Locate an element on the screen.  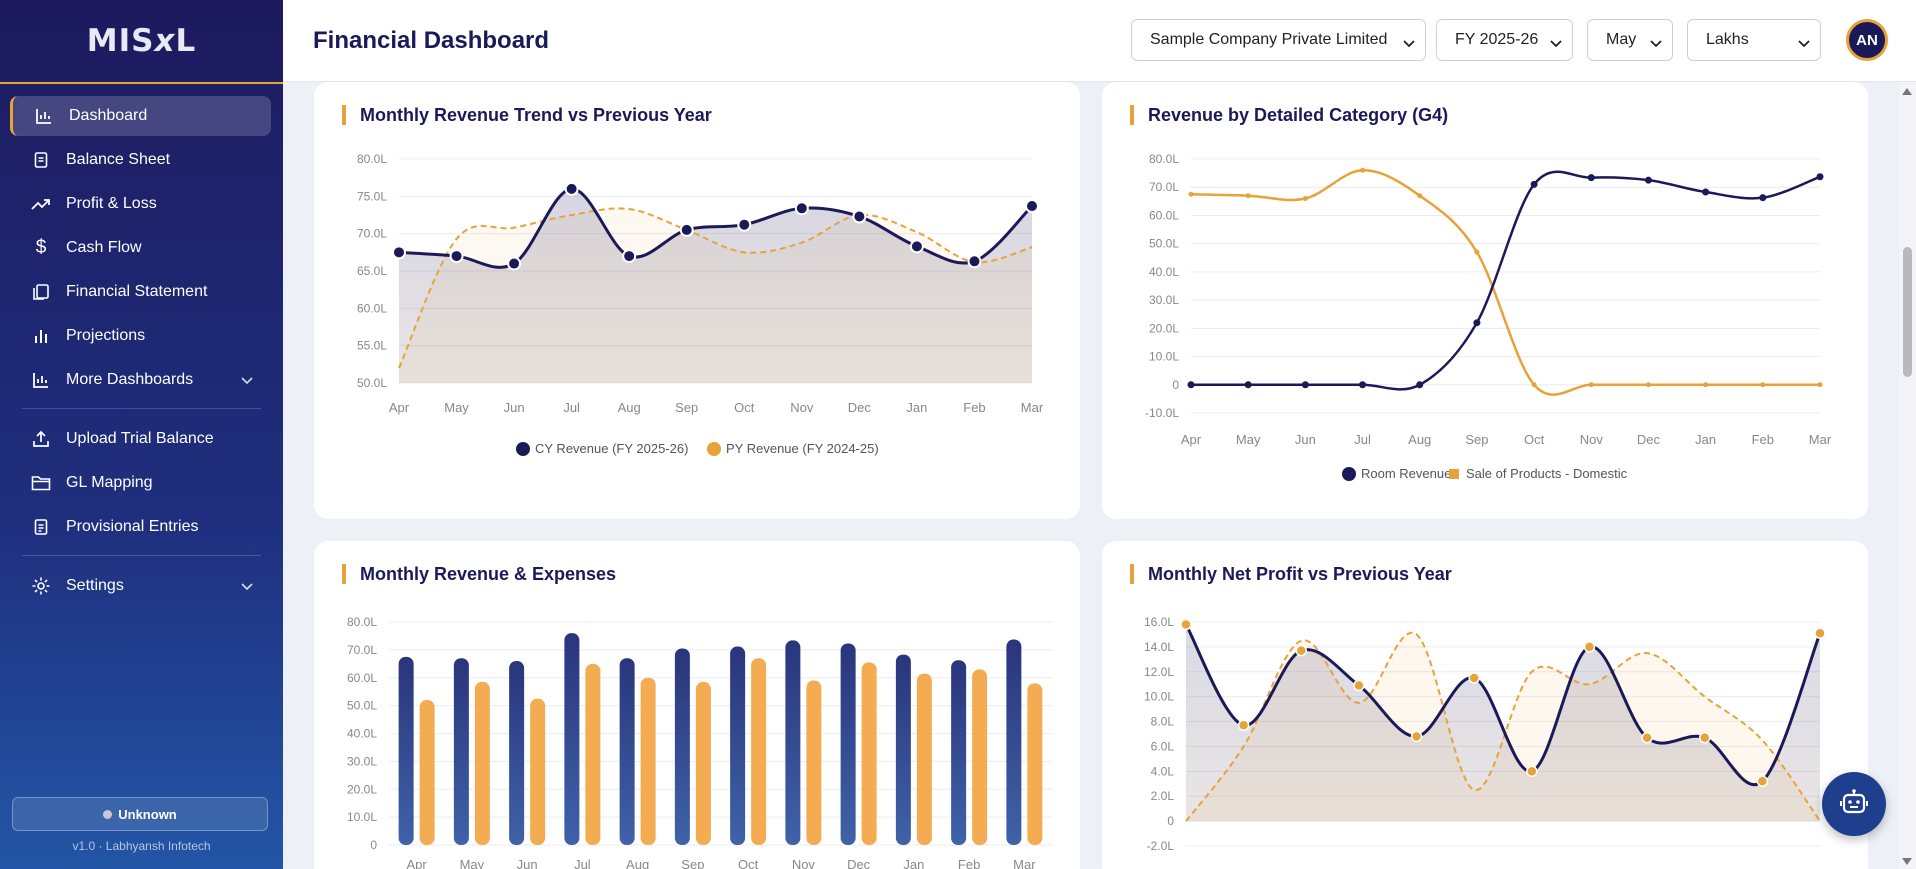
sidebar-item-gl-mapping: GL Mapping is located at coordinates (140, 483).